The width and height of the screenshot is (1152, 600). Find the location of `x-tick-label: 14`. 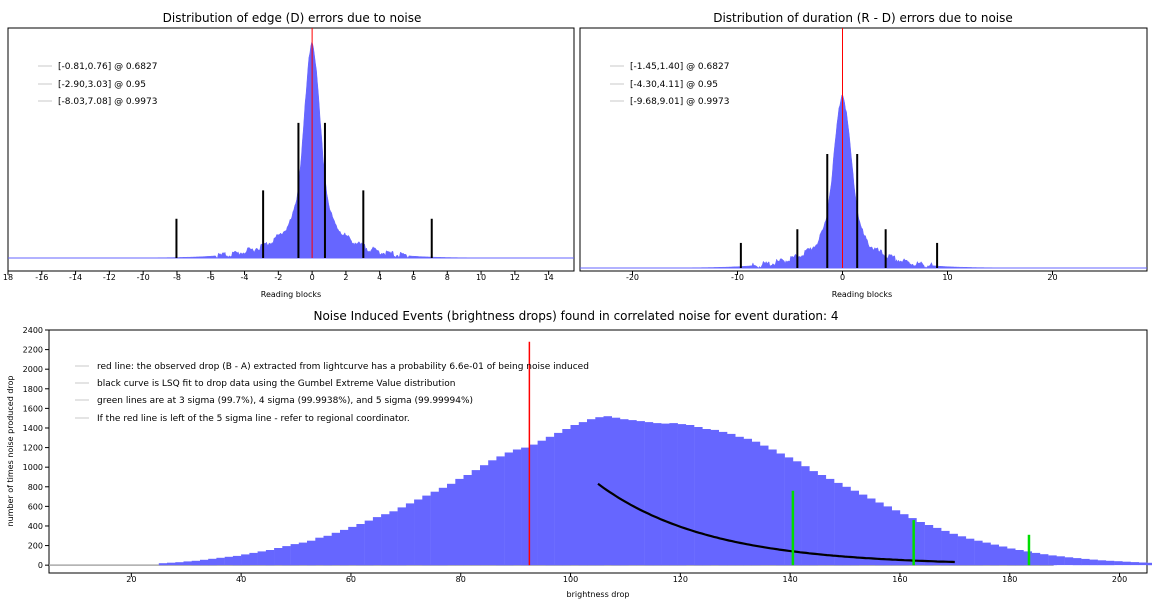

x-tick-label: 14 is located at coordinates (549, 277).